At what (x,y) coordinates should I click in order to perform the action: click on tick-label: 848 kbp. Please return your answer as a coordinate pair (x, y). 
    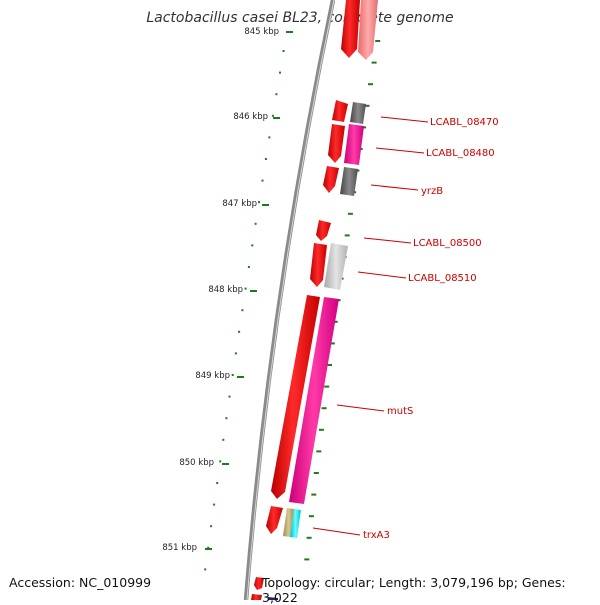
    Looking at the image, I should click on (225, 290).